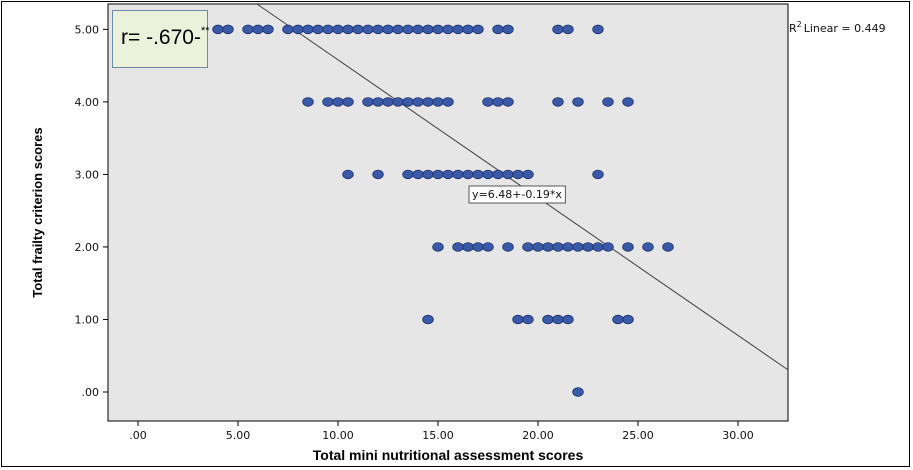 This screenshot has height=470, width=913. What do you see at coordinates (87, 102) in the screenshot?
I see `y-tick-label: 4.00` at bounding box center [87, 102].